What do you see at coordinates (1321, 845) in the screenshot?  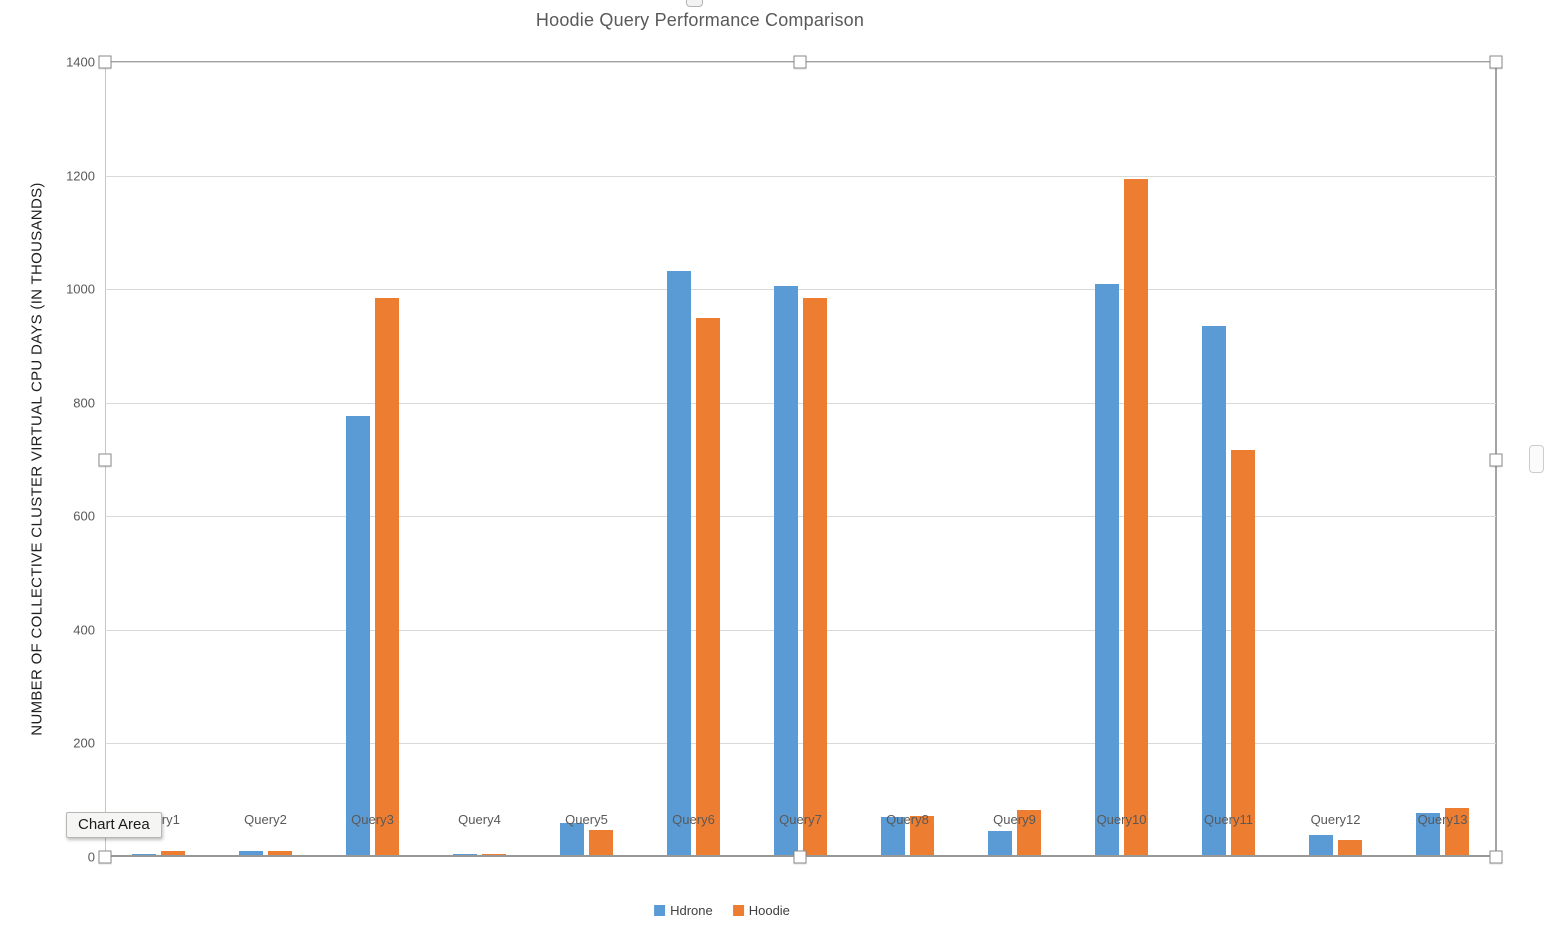 I see `bar-hdrone-query12` at bounding box center [1321, 845].